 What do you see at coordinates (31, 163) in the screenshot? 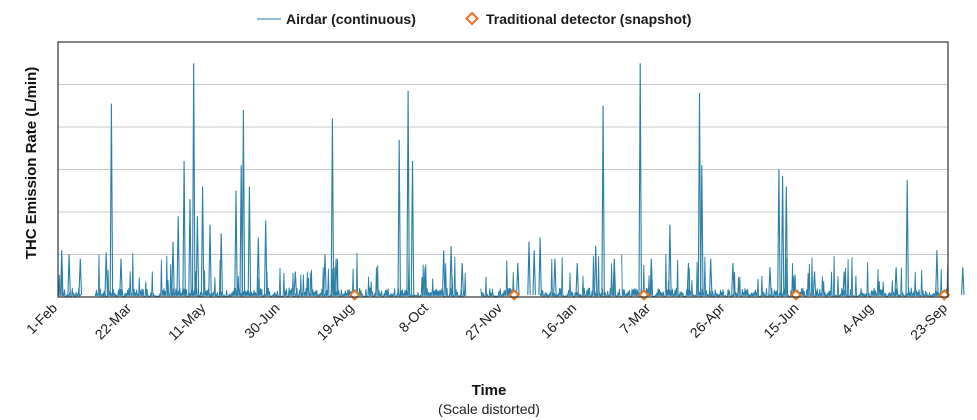
I see `y-axis-title: THC Emission Rate (L/min)` at bounding box center [31, 163].